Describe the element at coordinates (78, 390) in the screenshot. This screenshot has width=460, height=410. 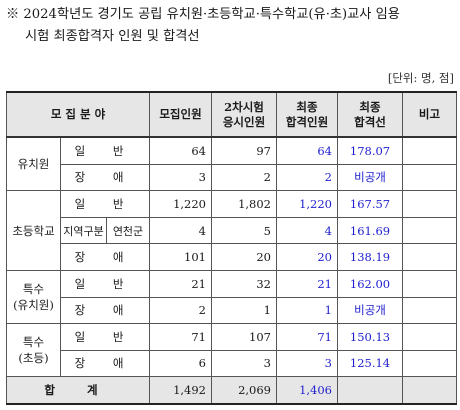
I see `total-label: 합 계` at that location.